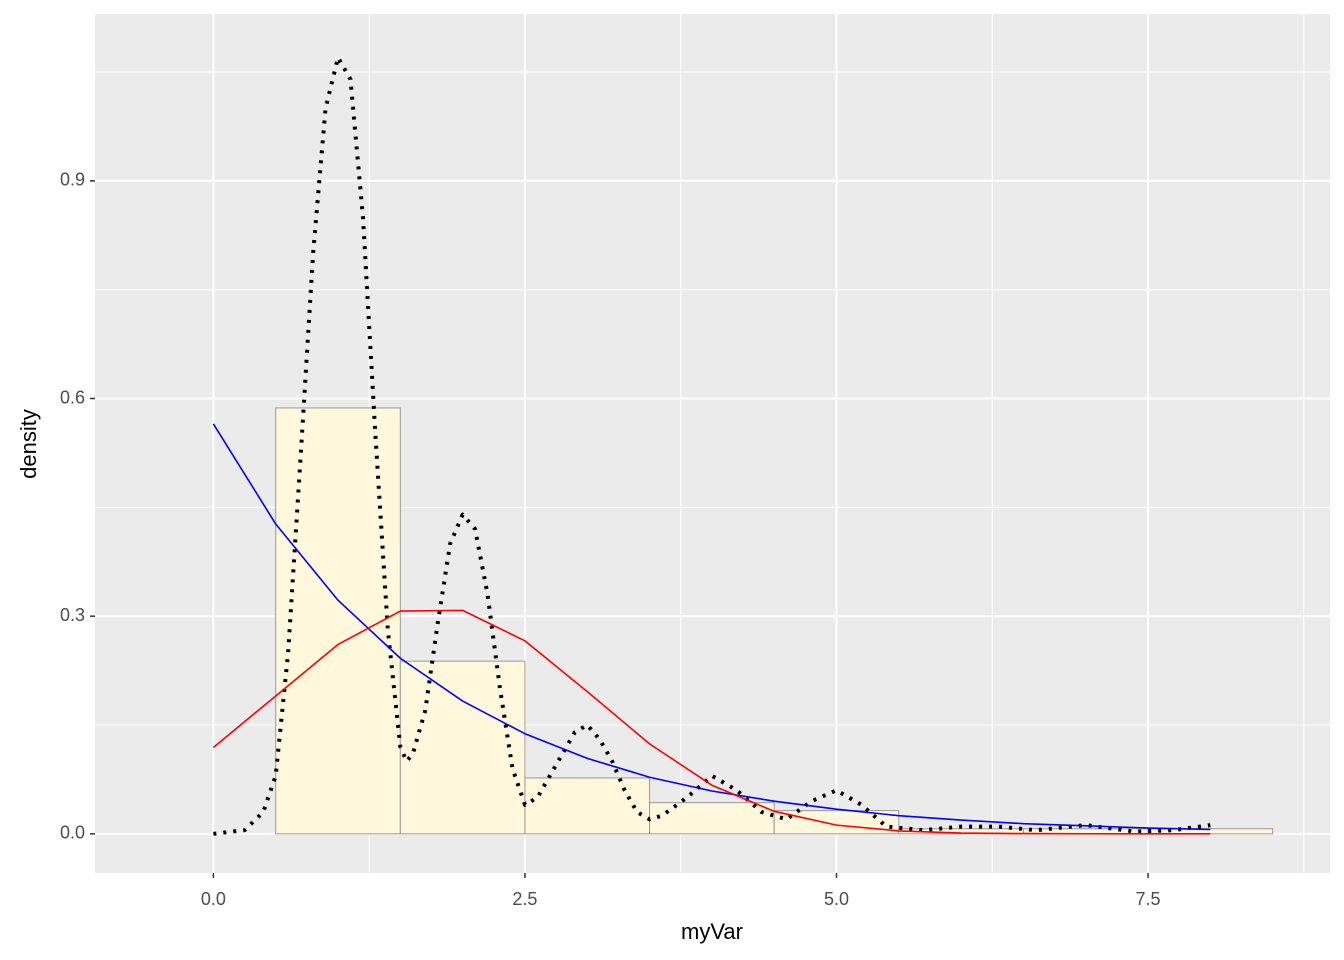  I want to click on y-tick-label: 0.6, so click(72, 397).